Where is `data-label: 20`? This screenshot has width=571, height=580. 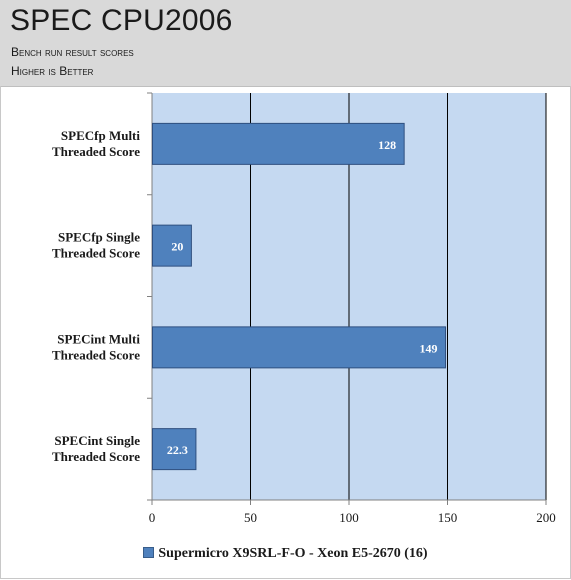
data-label: 20 is located at coordinates (177, 247).